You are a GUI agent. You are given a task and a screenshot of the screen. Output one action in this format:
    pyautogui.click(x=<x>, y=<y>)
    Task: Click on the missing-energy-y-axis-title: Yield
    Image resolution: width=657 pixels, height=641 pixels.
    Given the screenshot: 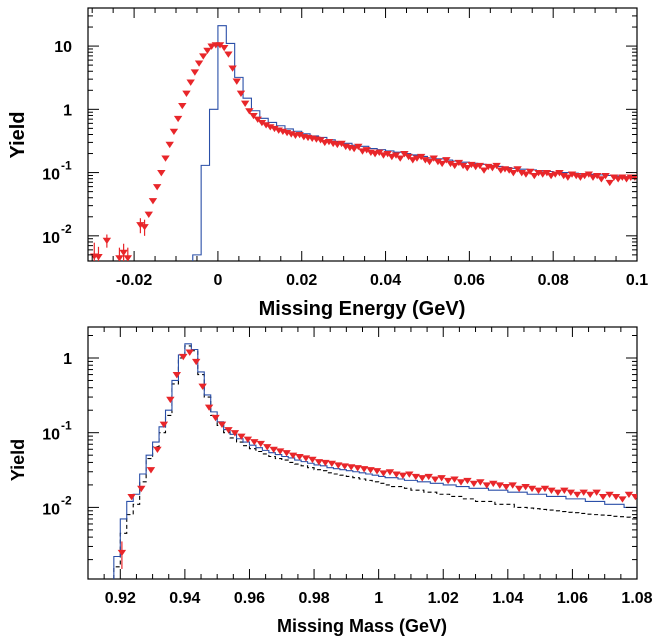 What is the action you would take?
    pyautogui.click(x=18, y=134)
    